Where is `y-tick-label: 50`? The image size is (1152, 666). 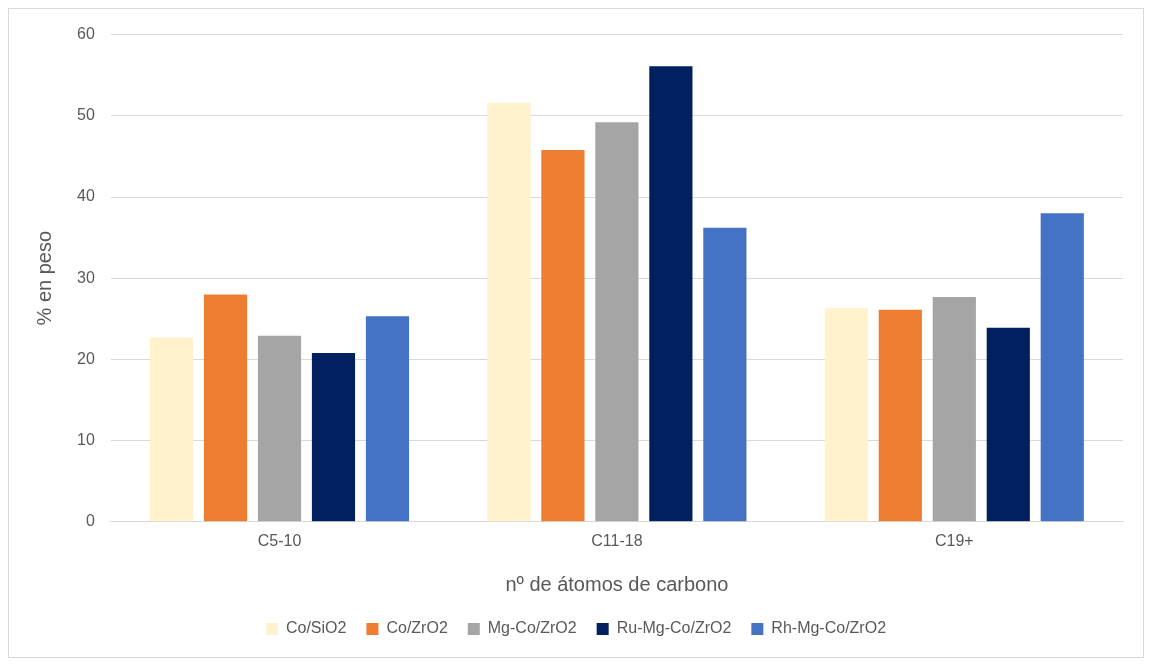 y-tick-label: 50 is located at coordinates (86, 115).